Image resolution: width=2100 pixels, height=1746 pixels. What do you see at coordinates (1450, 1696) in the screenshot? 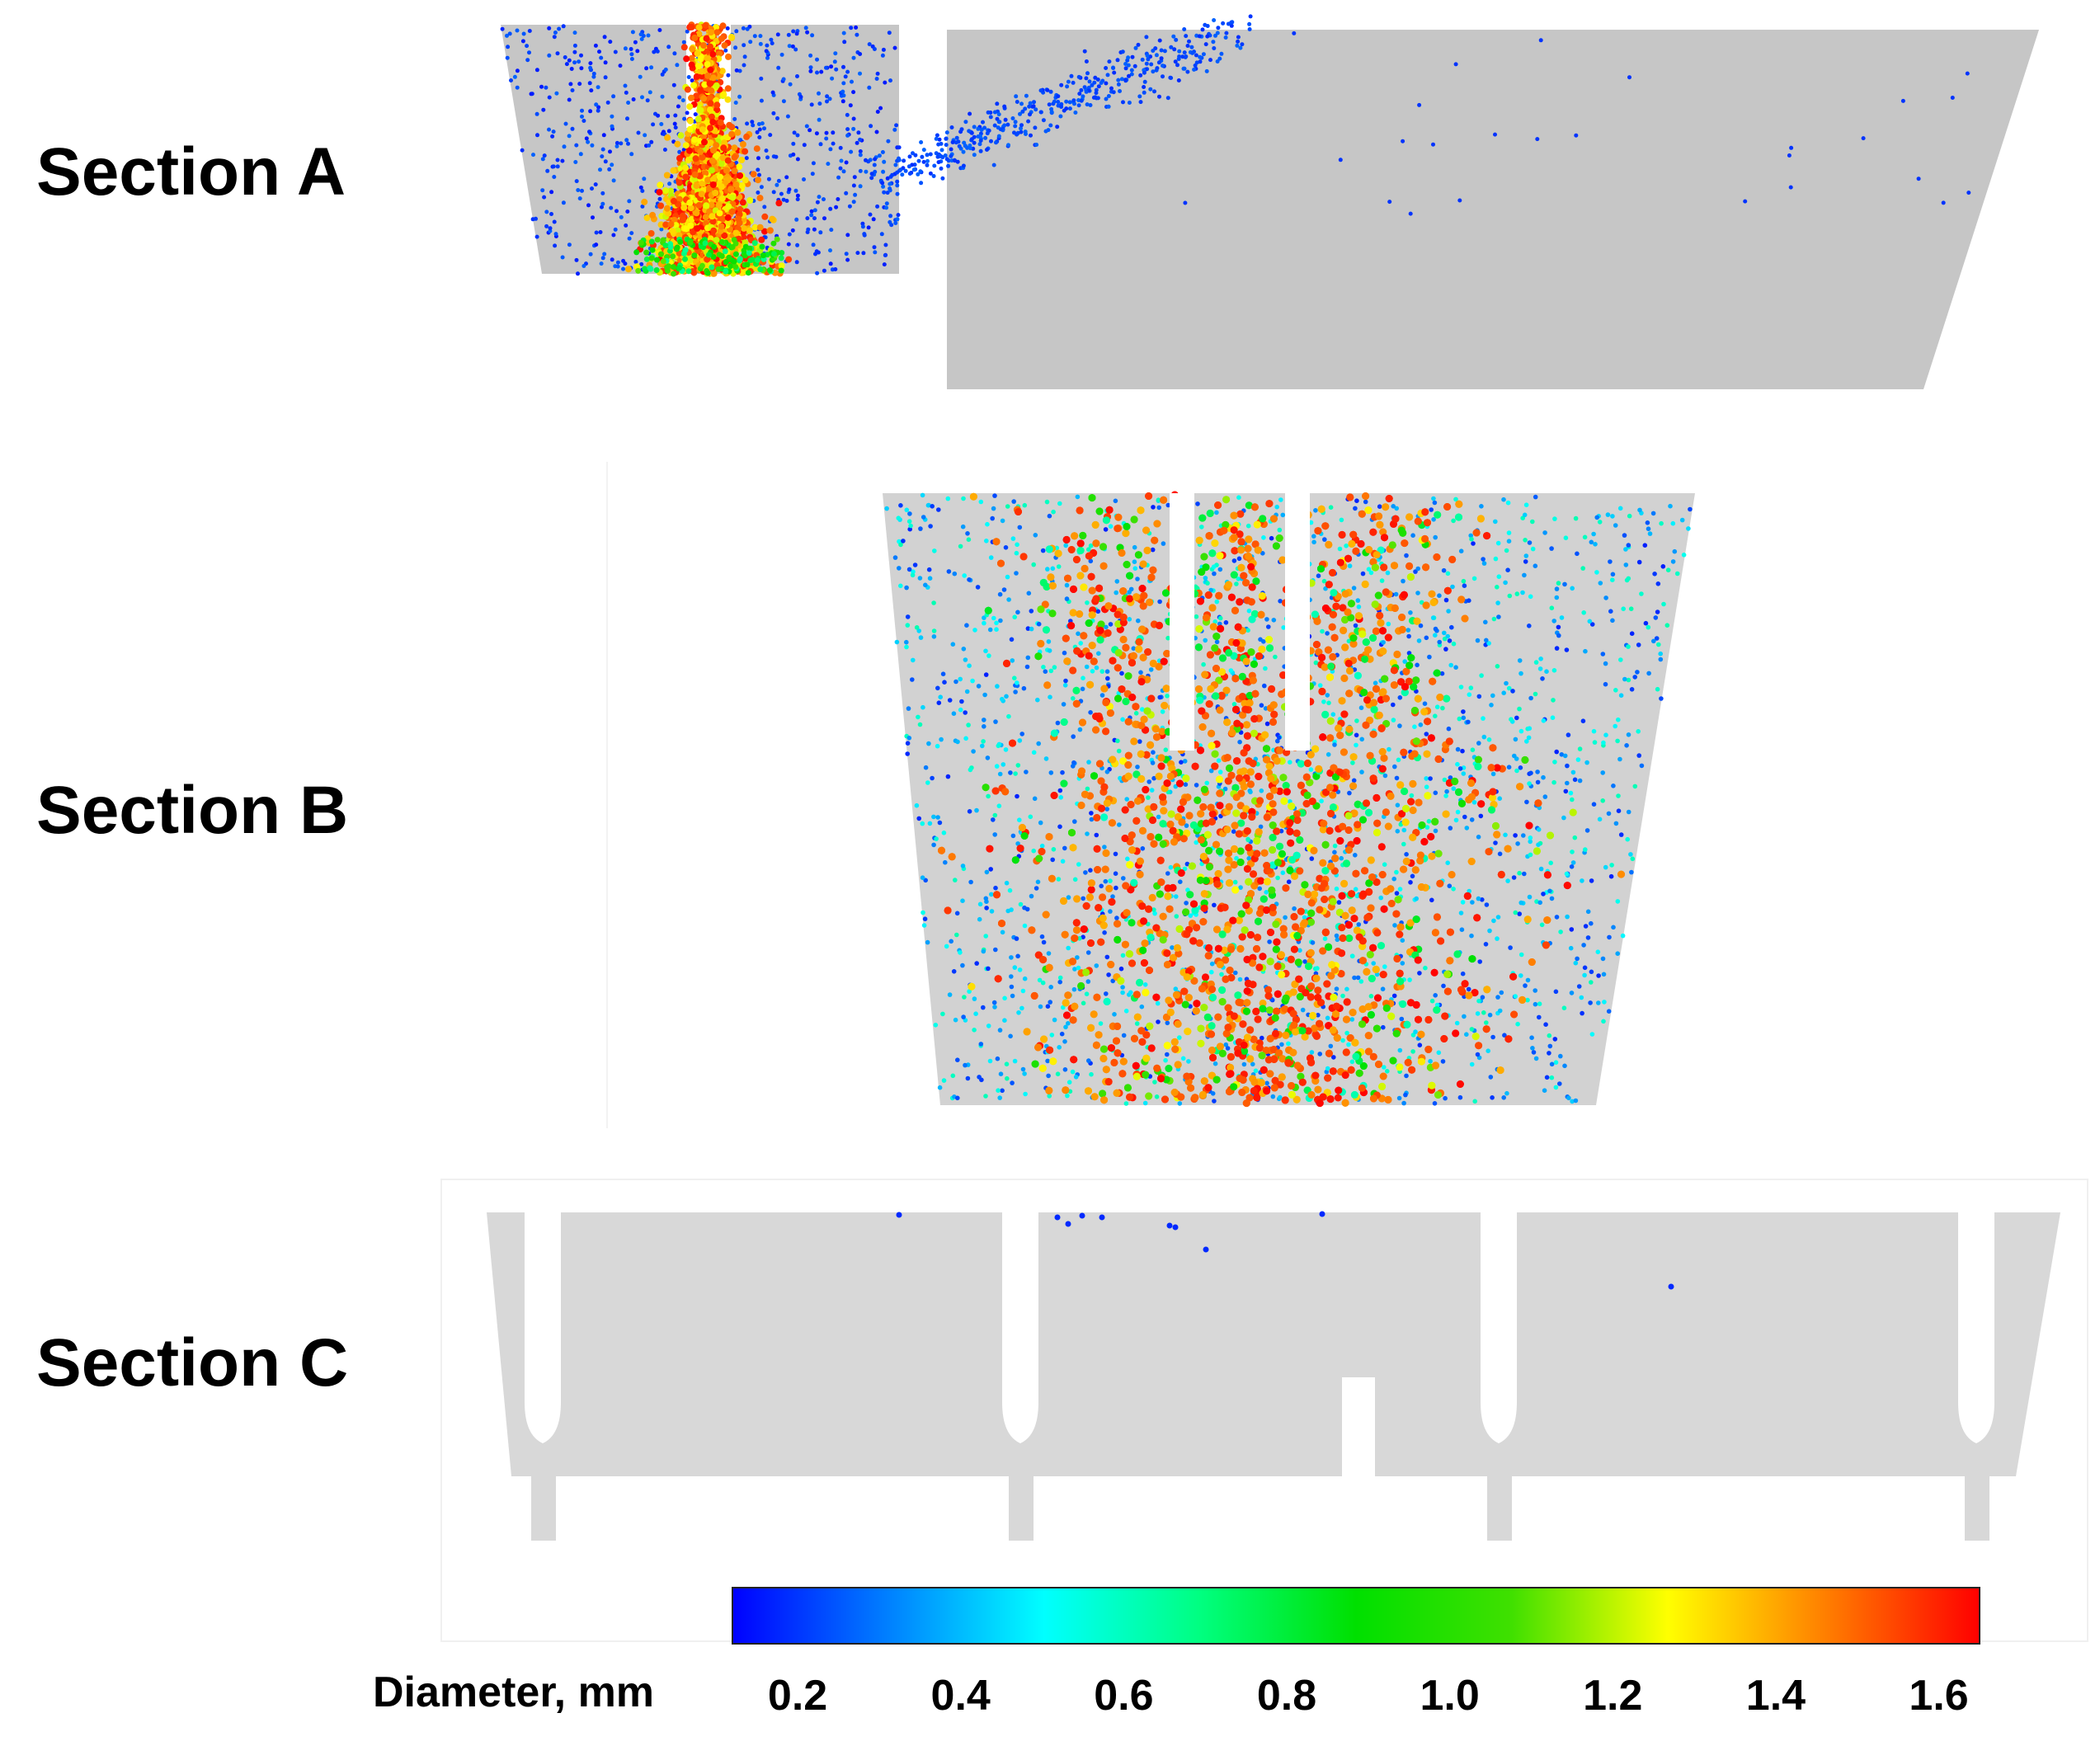
I see `colorbar-tick-label: 1.0` at bounding box center [1450, 1696].